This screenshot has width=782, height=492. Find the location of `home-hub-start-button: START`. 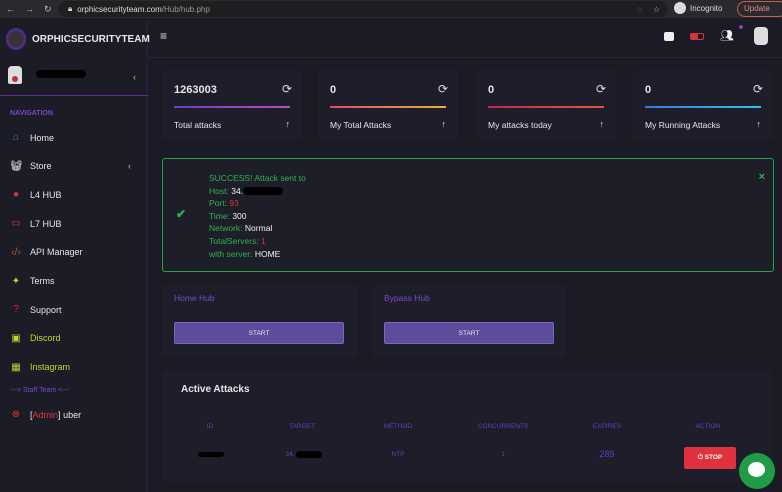

home-hub-start-button: START is located at coordinates (259, 333).